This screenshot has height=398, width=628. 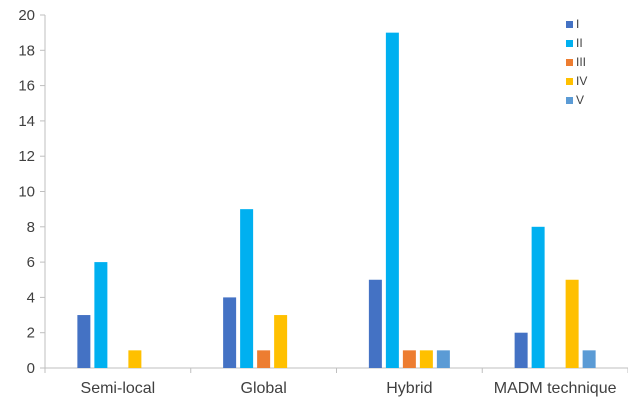 I want to click on y-tick-label: 6, so click(x=31, y=262).